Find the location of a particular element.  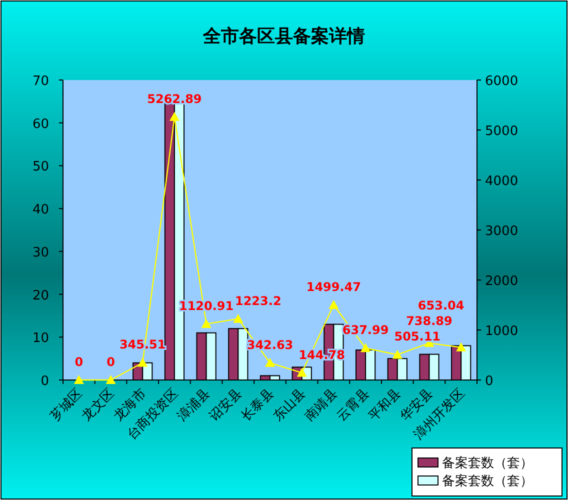

y2-tick-label: 4000 is located at coordinates (501, 181).